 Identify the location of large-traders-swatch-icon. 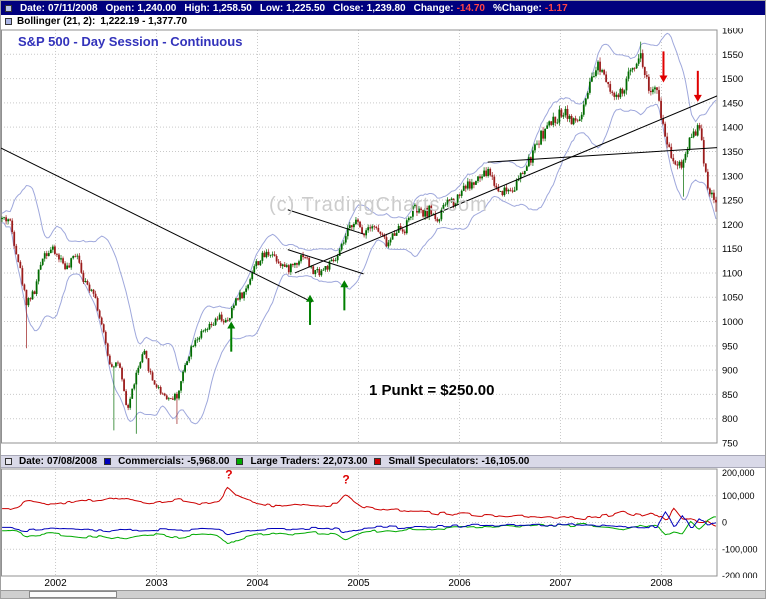
(240, 461).